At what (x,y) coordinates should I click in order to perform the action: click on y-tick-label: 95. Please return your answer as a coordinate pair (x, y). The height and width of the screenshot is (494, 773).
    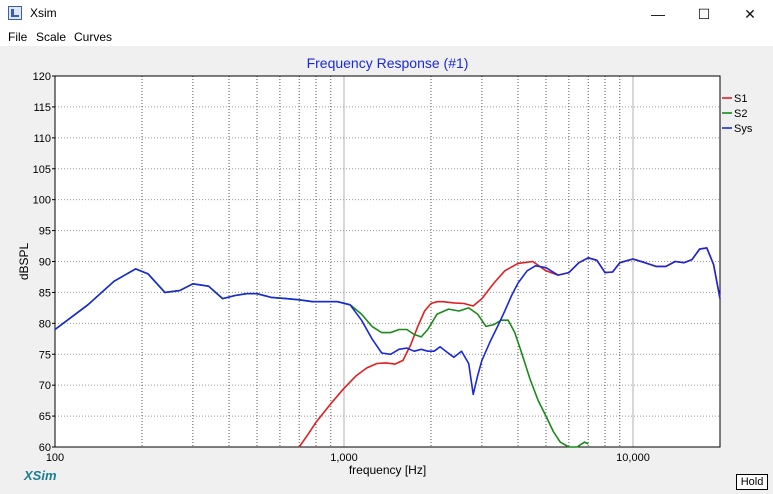
    Looking at the image, I should click on (45, 232).